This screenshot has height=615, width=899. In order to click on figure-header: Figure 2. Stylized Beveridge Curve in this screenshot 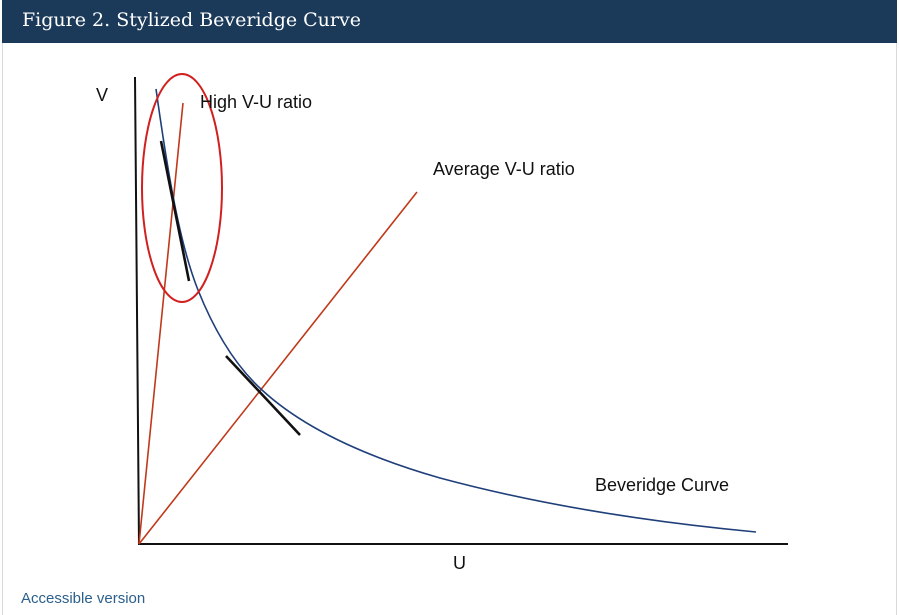, I will do `click(449, 21)`.